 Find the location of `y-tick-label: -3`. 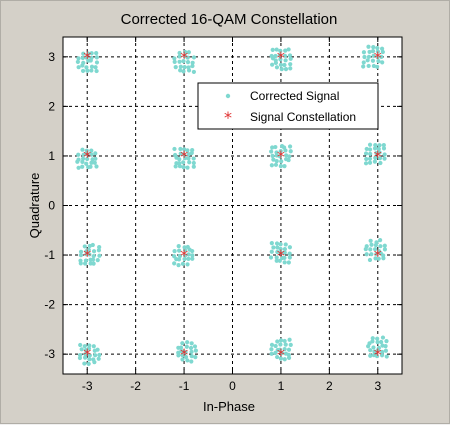

y-tick-label: -3 is located at coordinates (49, 354).